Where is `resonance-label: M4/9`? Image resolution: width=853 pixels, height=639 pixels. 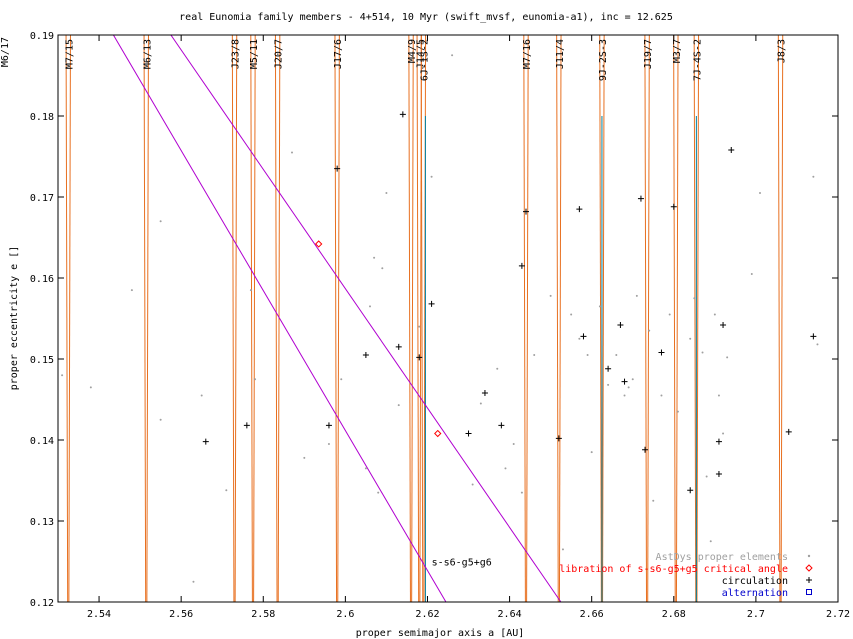
resonance-label: M4/9 is located at coordinates (412, 51).